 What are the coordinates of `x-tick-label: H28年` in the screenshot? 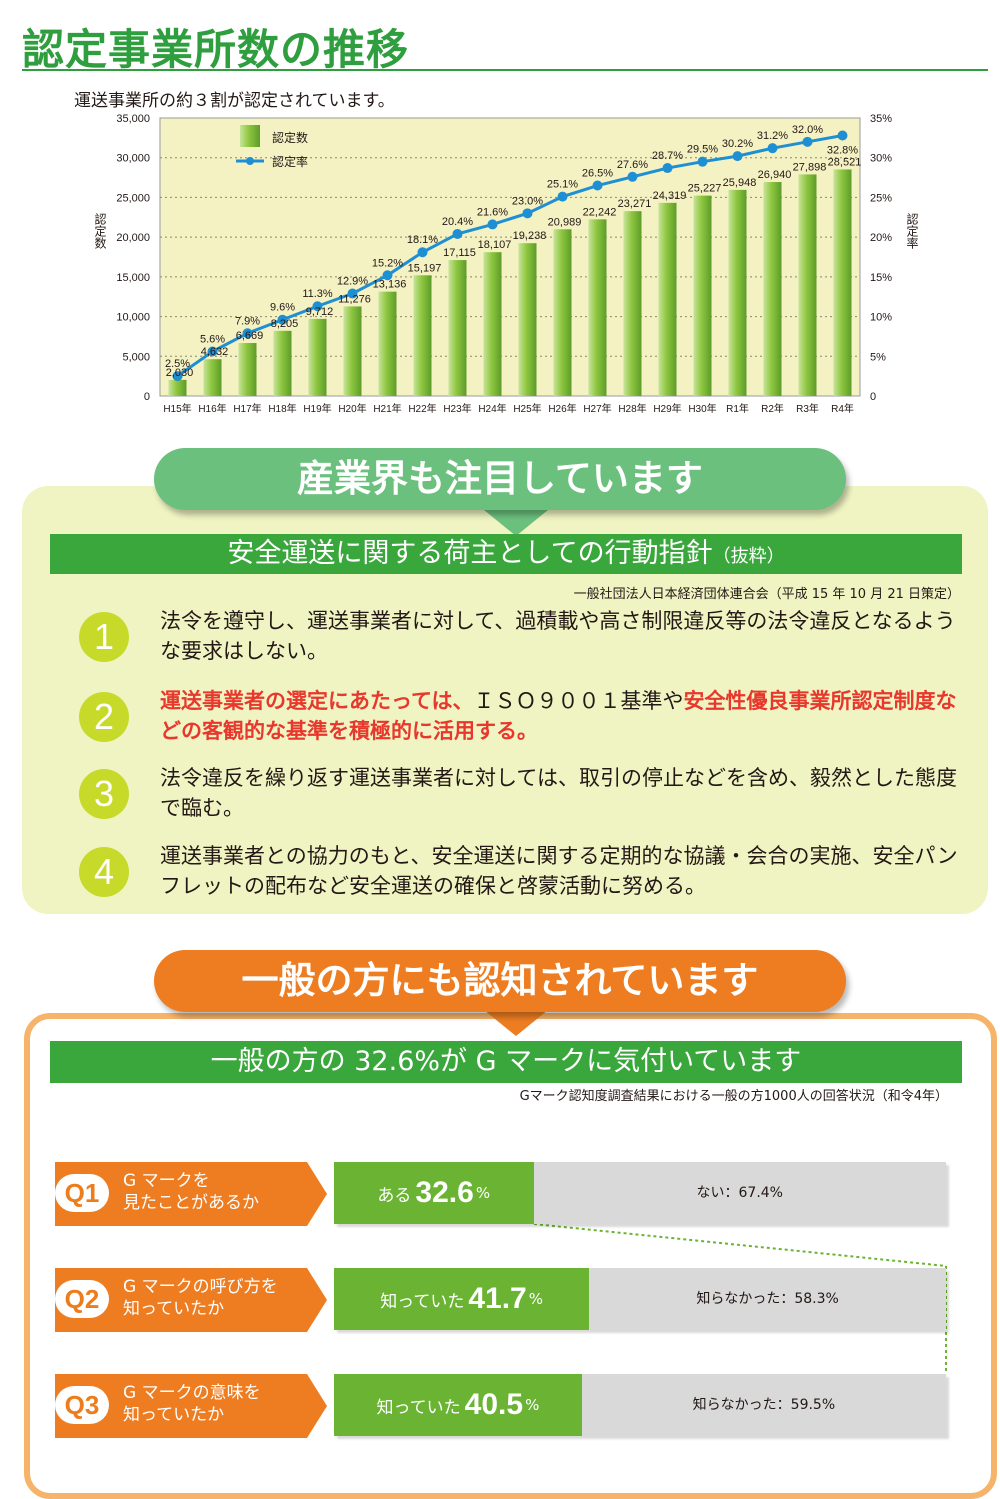 It's located at (632, 408).